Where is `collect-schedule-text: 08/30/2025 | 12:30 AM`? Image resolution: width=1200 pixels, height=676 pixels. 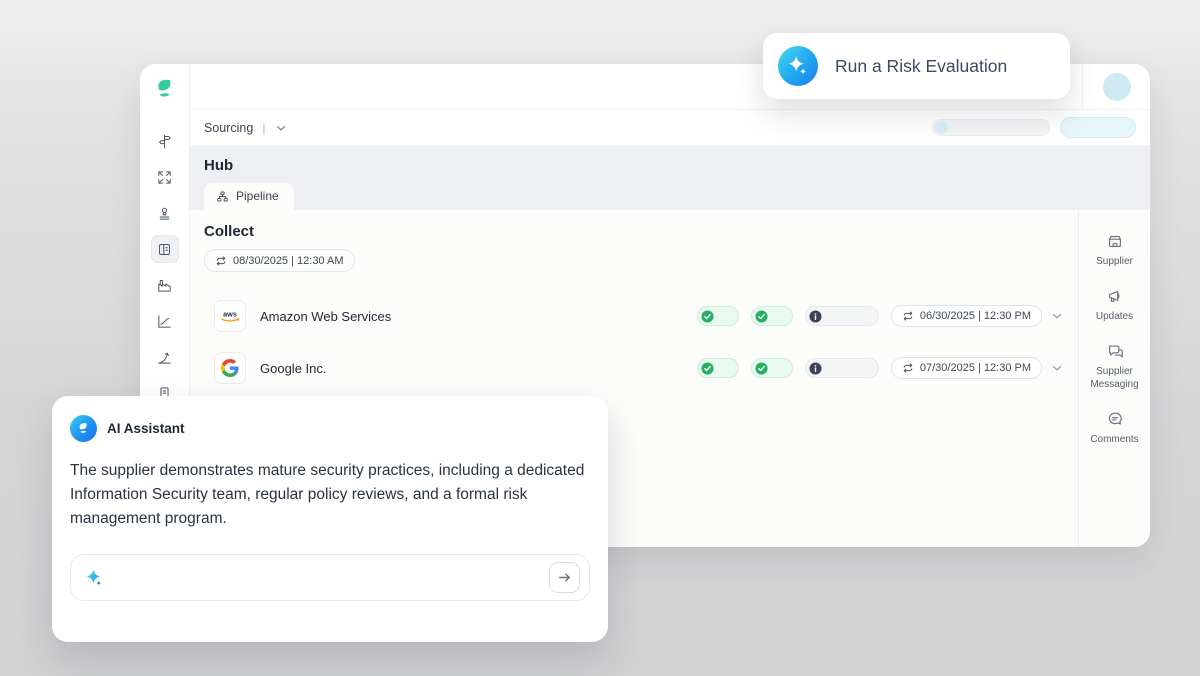 collect-schedule-text: 08/30/2025 | 12:30 AM is located at coordinates (288, 260).